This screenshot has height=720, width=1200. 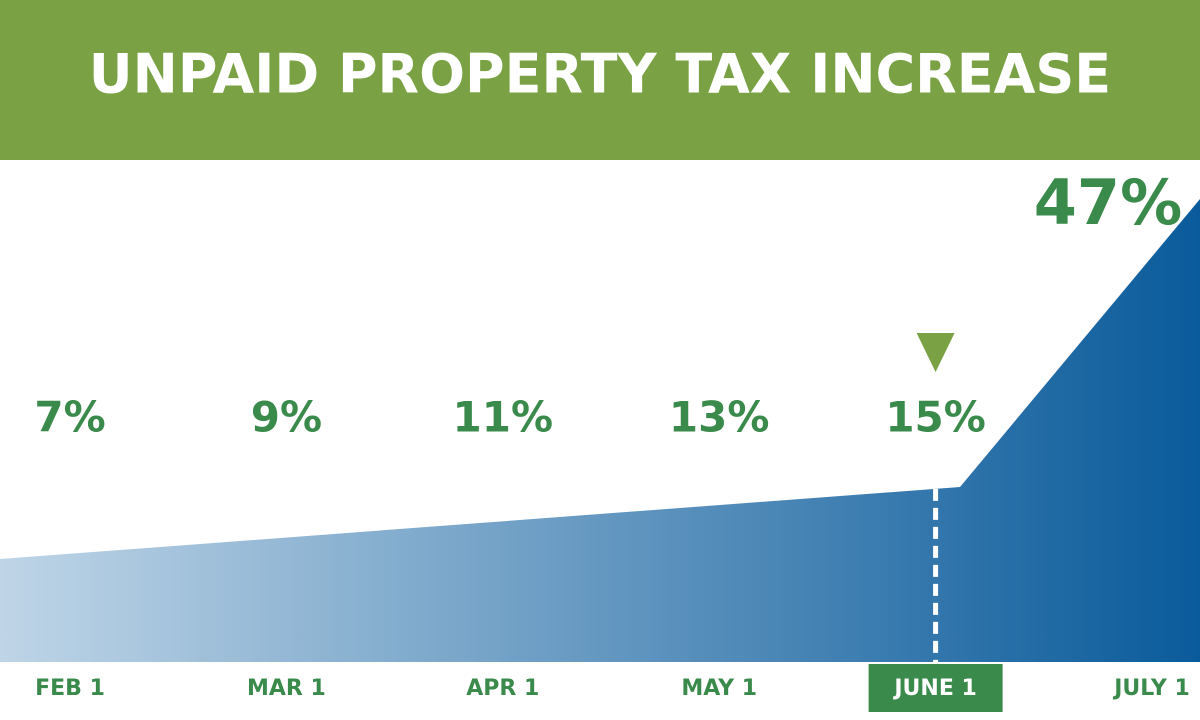 I want to click on value-label: 7%, so click(x=69, y=417).